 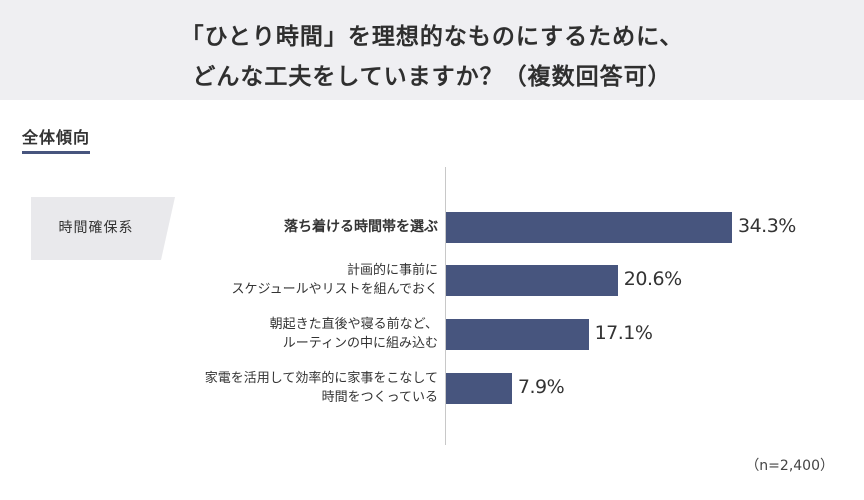 What do you see at coordinates (767, 226) in the screenshot?
I see `value-label-1: 34.3%` at bounding box center [767, 226].